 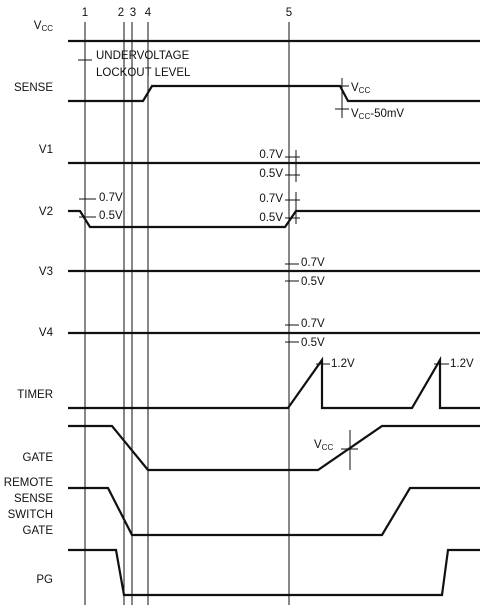 I want to click on signal-label: V2, so click(x=46, y=212).